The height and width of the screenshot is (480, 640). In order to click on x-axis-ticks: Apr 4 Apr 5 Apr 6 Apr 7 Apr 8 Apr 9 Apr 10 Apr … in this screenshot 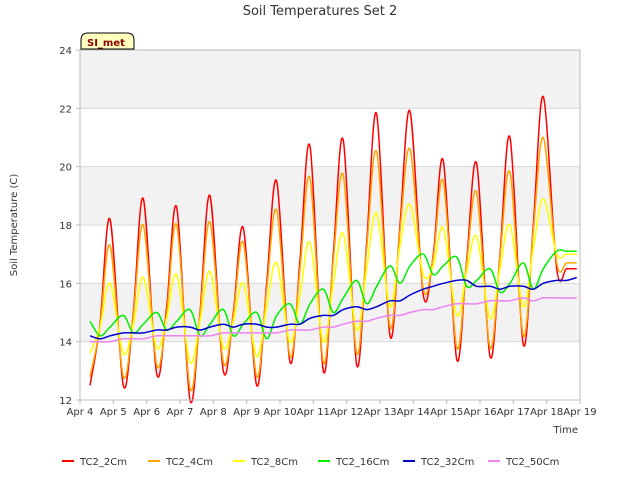, I will do `click(332, 409)`.